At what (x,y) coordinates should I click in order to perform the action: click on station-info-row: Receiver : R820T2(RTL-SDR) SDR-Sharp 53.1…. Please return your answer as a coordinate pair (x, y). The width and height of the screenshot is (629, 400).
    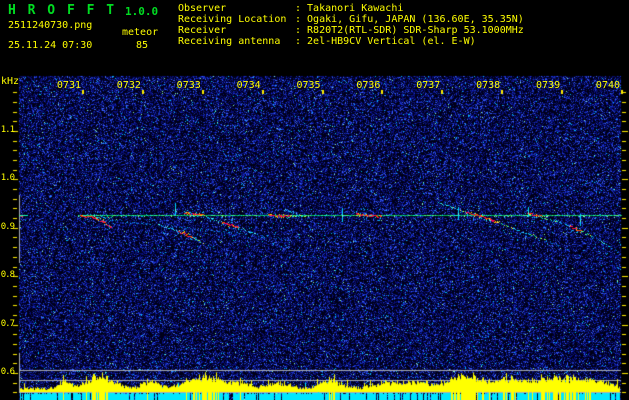
    Looking at the image, I should click on (351, 30).